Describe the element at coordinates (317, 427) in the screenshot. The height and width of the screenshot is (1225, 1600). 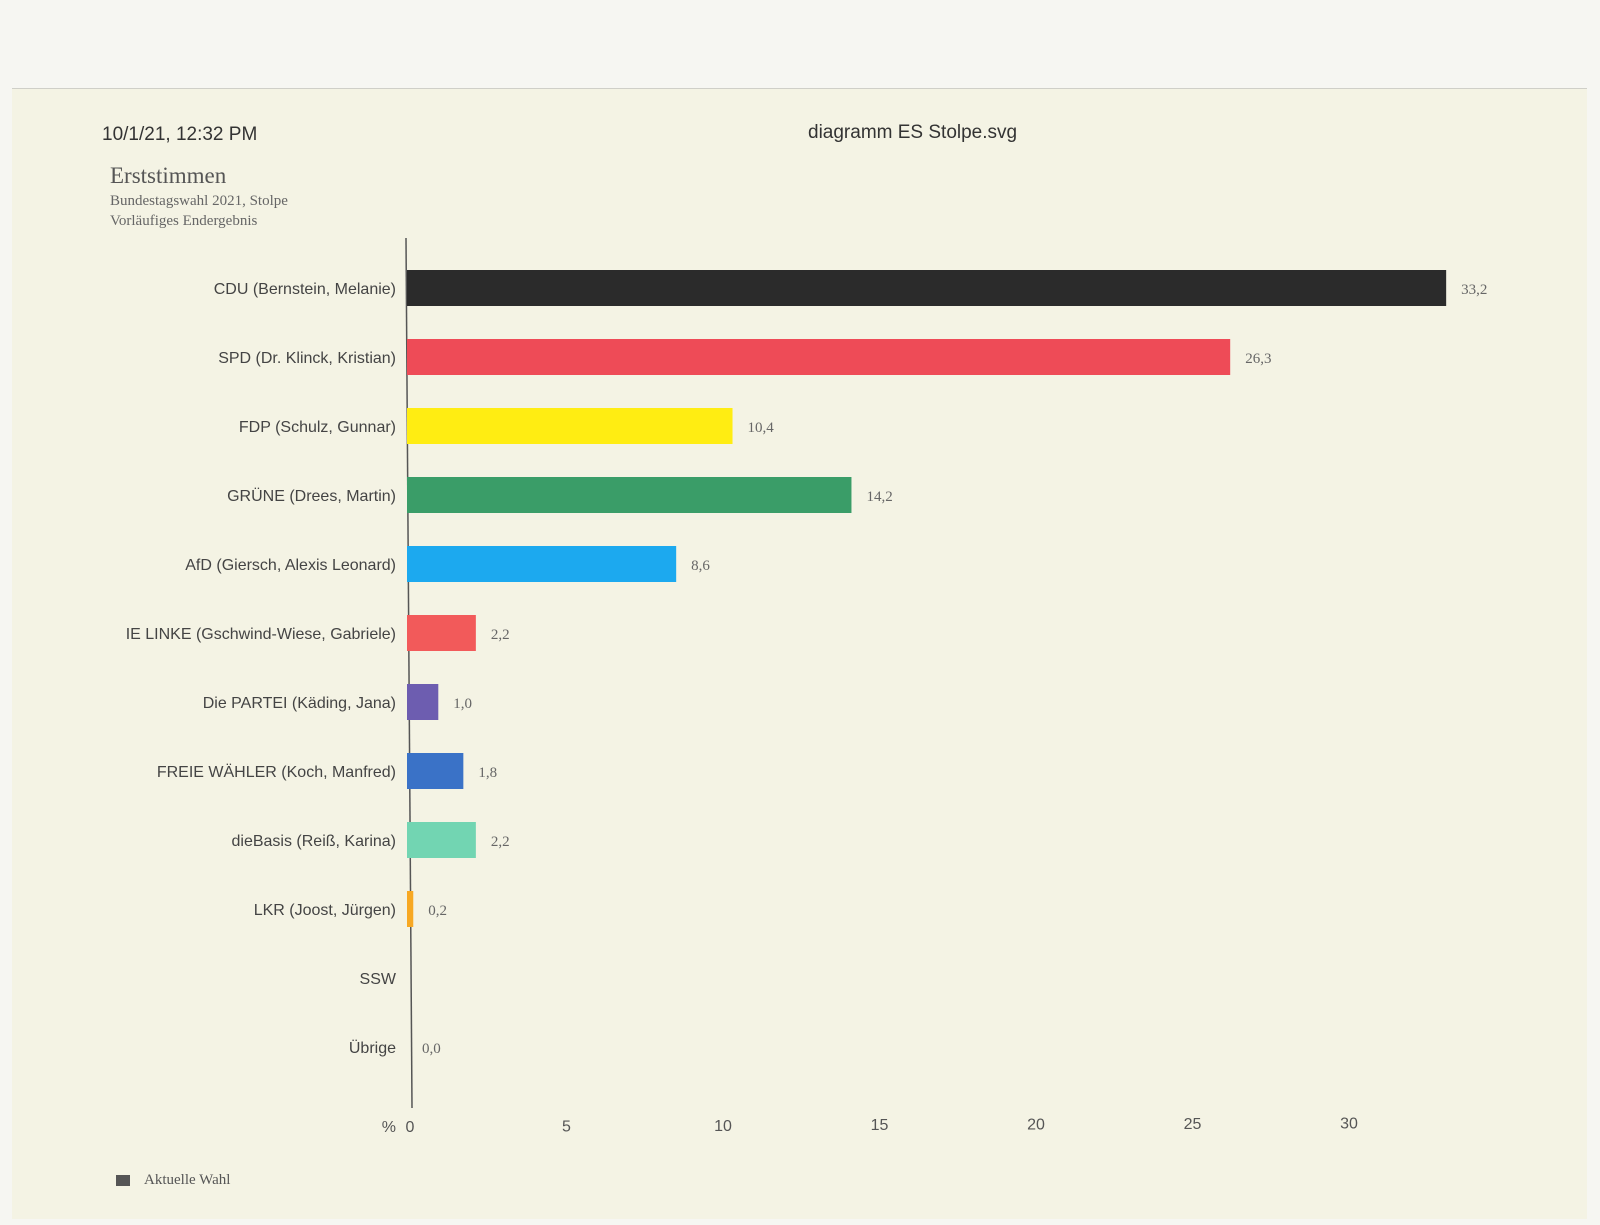
I see `category-label: FDP (Schulz, Gunnar)` at that location.